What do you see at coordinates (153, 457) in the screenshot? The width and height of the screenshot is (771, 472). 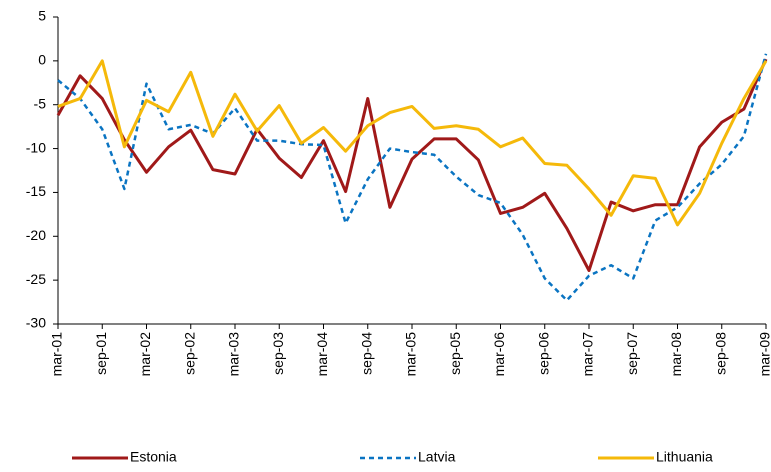 I see `legend-label: Estonia` at bounding box center [153, 457].